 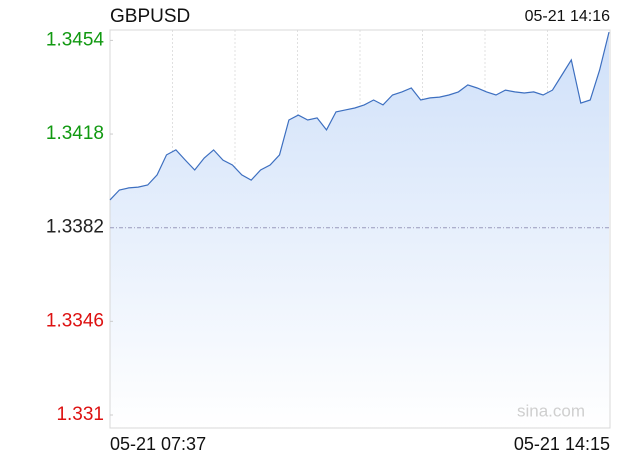 What do you see at coordinates (75, 320) in the screenshot?
I see `y-tick-label: 1.3346` at bounding box center [75, 320].